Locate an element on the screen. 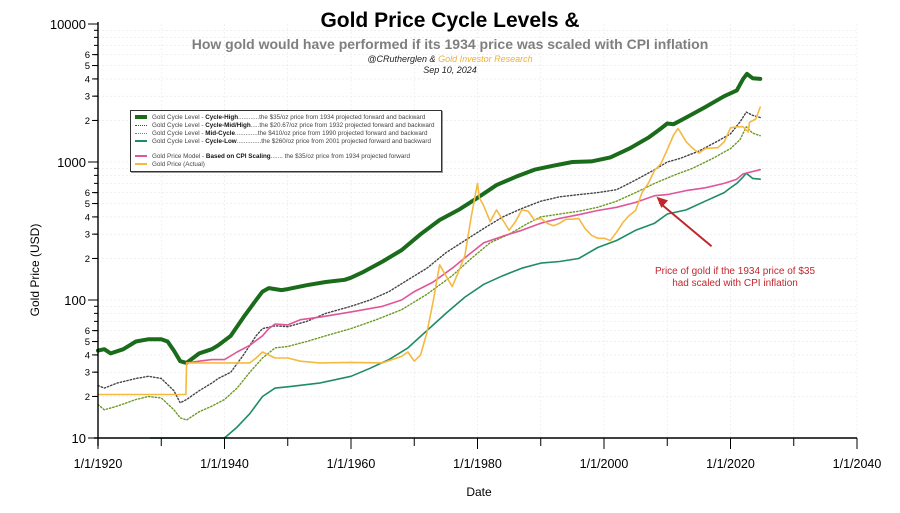 This screenshot has width=900, height=513. y-tick-label: 1000 is located at coordinates (71, 162).